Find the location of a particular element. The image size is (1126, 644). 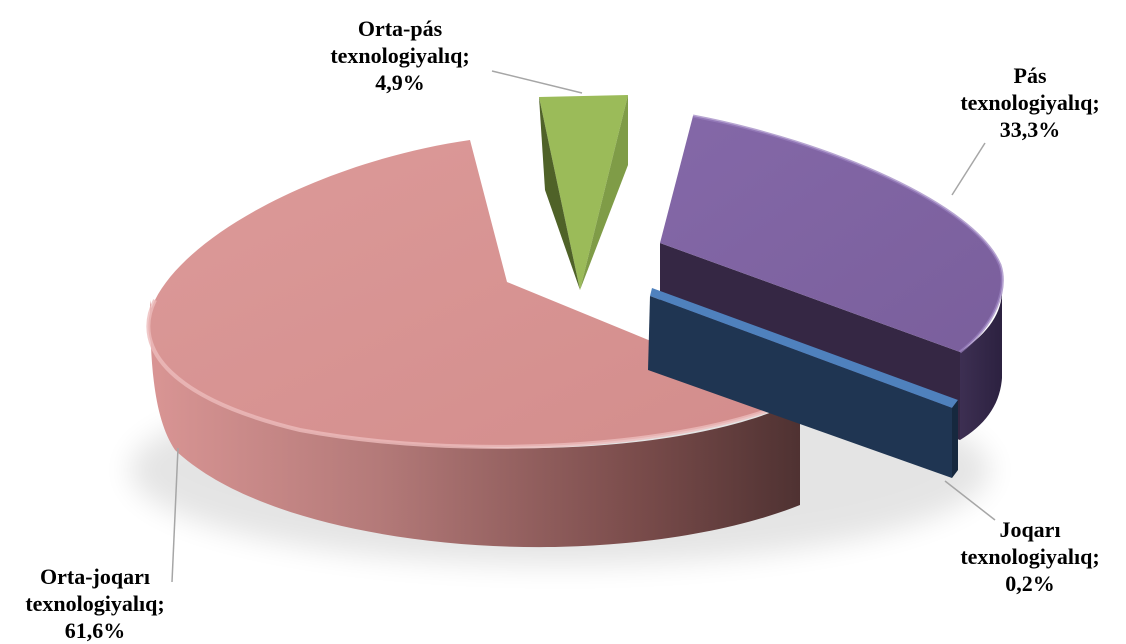

data-label-joqari-line2: texnologiyalıq; is located at coordinates (1028, 556).